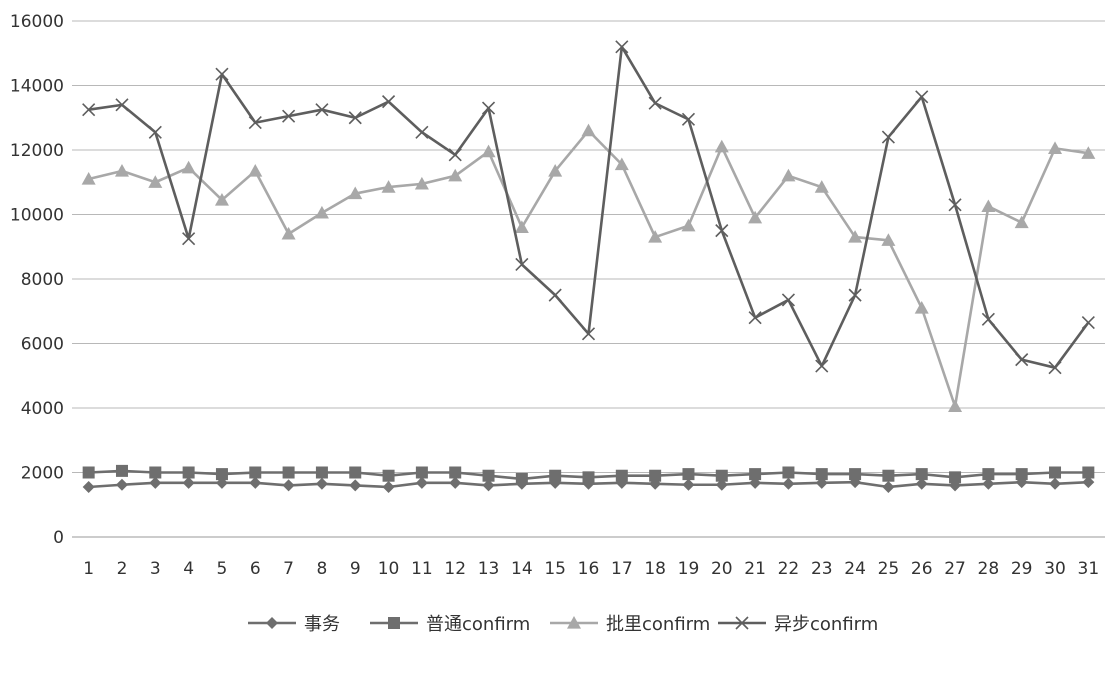 The width and height of the screenshot is (1120, 682). I want to click on x-tick-label: 17, so click(622, 569).